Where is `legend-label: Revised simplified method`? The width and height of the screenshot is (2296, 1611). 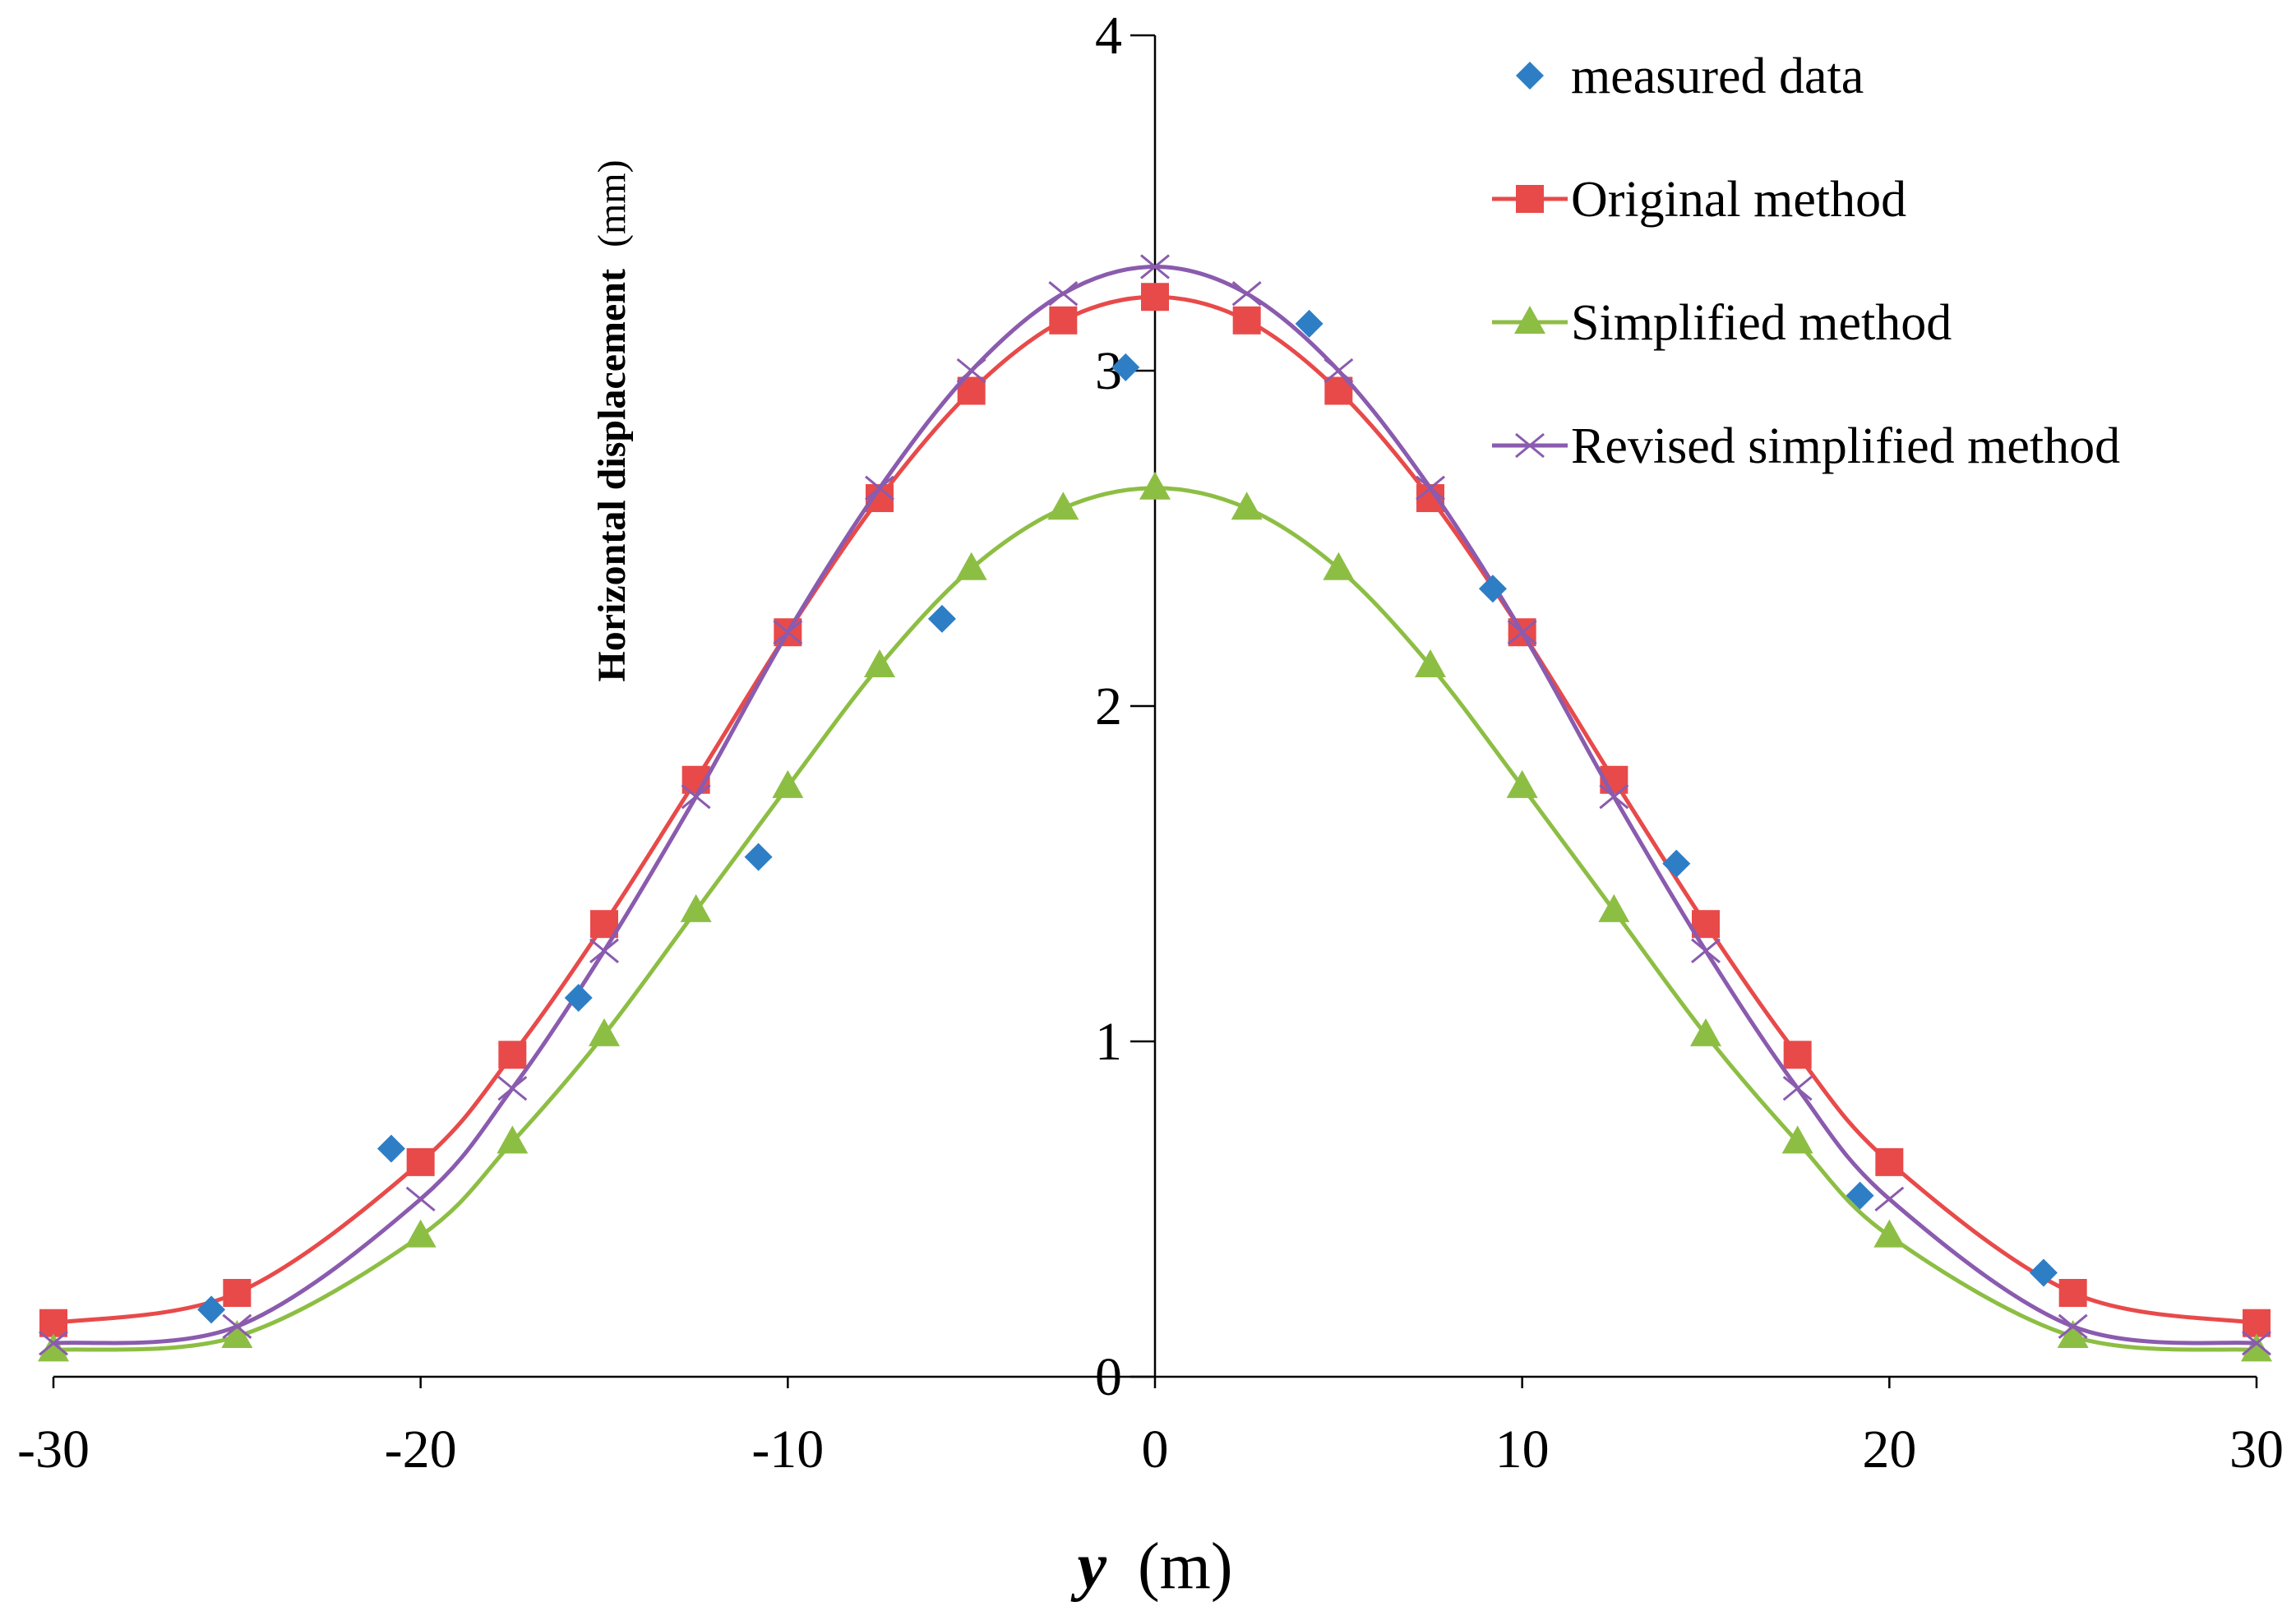 legend-label: Revised simplified method is located at coordinates (1846, 446).